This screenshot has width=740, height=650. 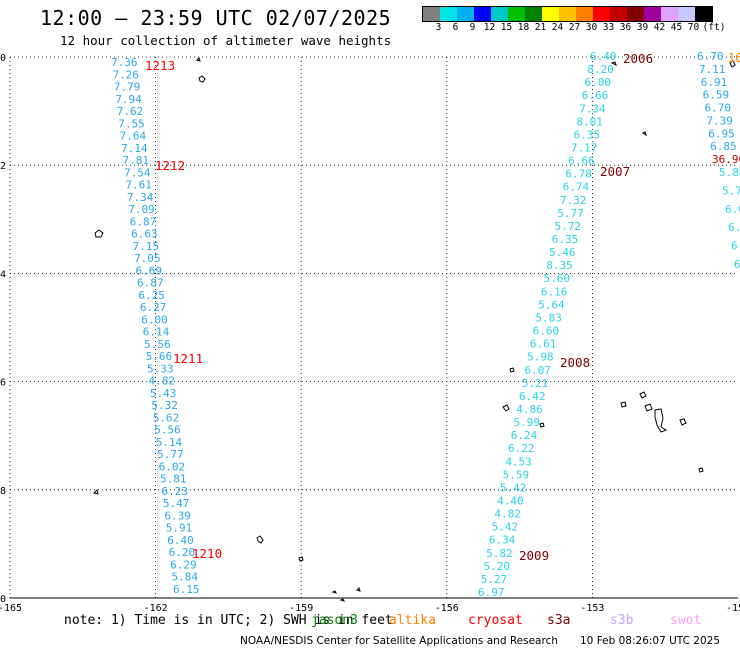 What do you see at coordinates (160, 65) in the screenshot?
I see `pass-time-label: 1213` at bounding box center [160, 65].